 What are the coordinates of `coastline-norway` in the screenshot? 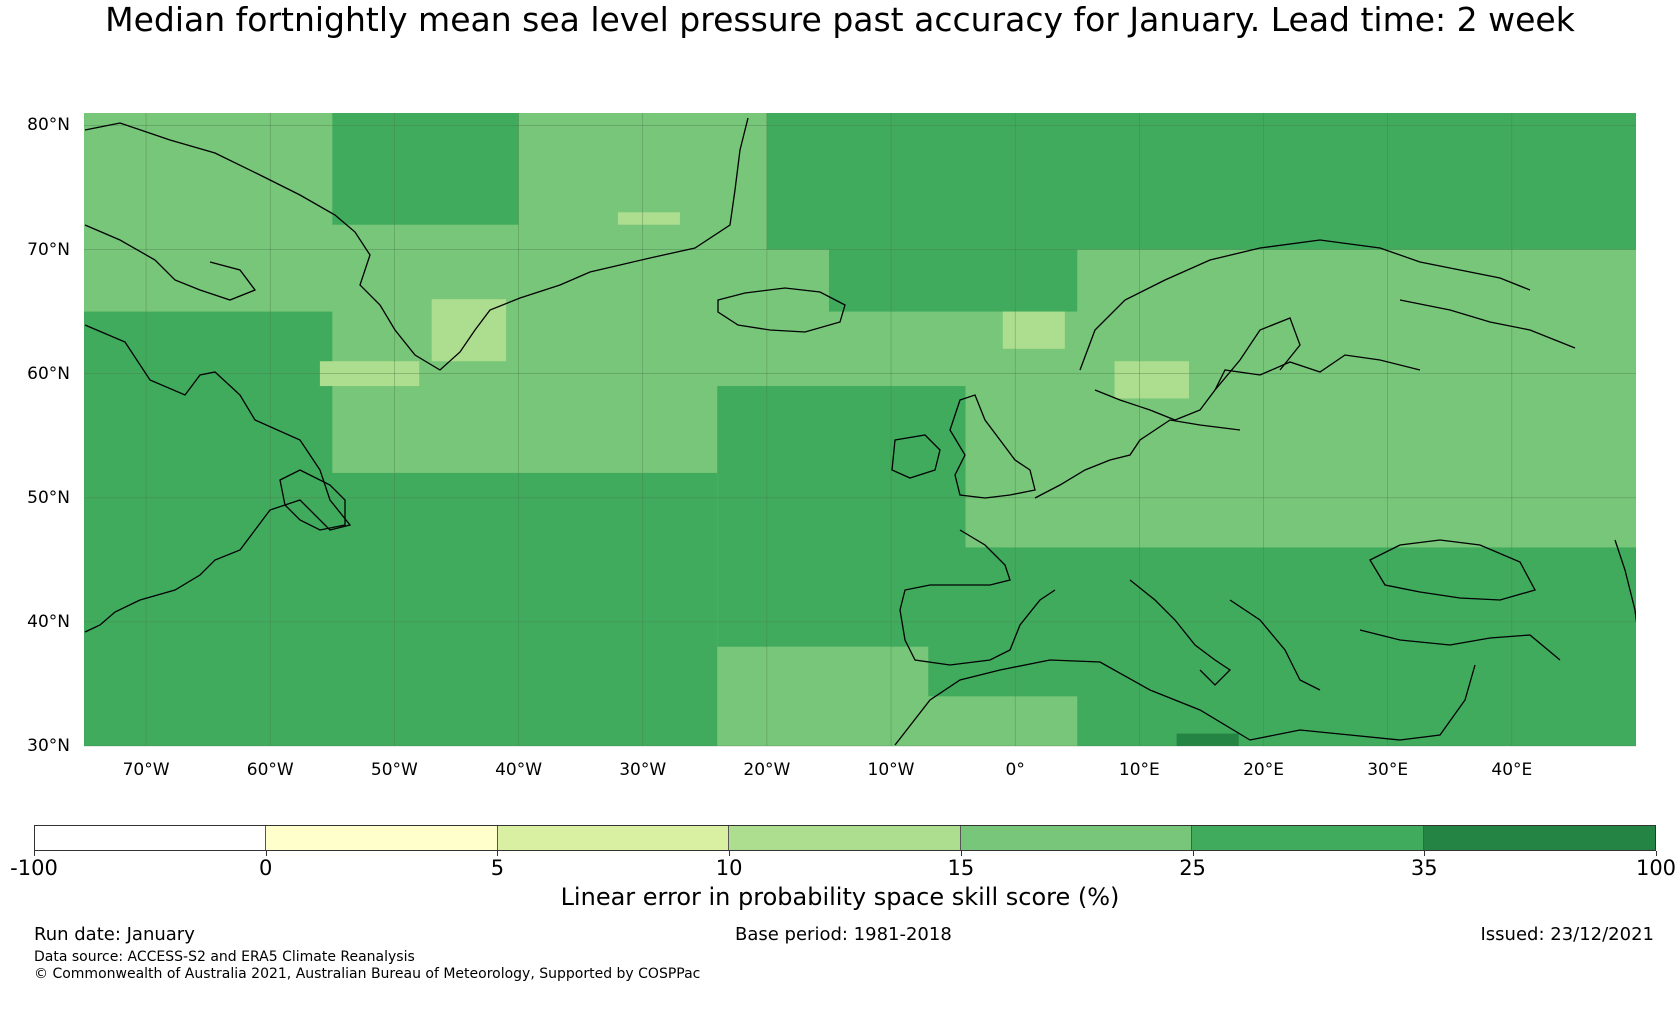 It's located at (1305, 305).